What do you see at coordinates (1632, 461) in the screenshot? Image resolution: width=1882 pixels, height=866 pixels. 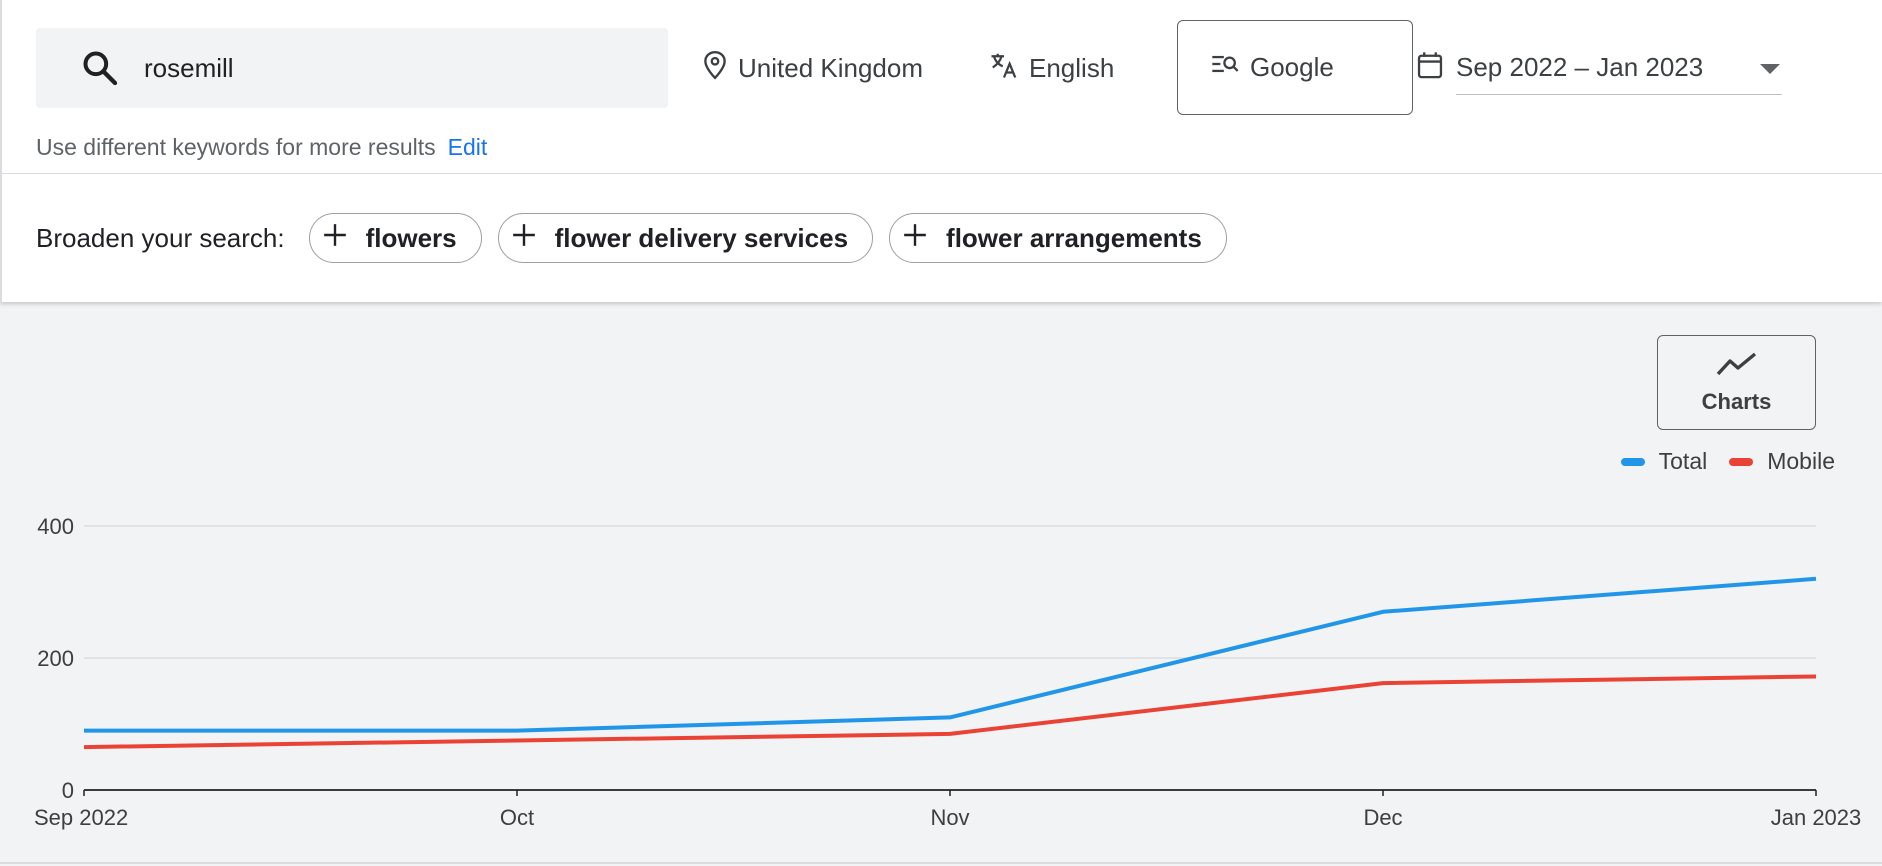 I see `legend-swatch-total` at bounding box center [1632, 461].